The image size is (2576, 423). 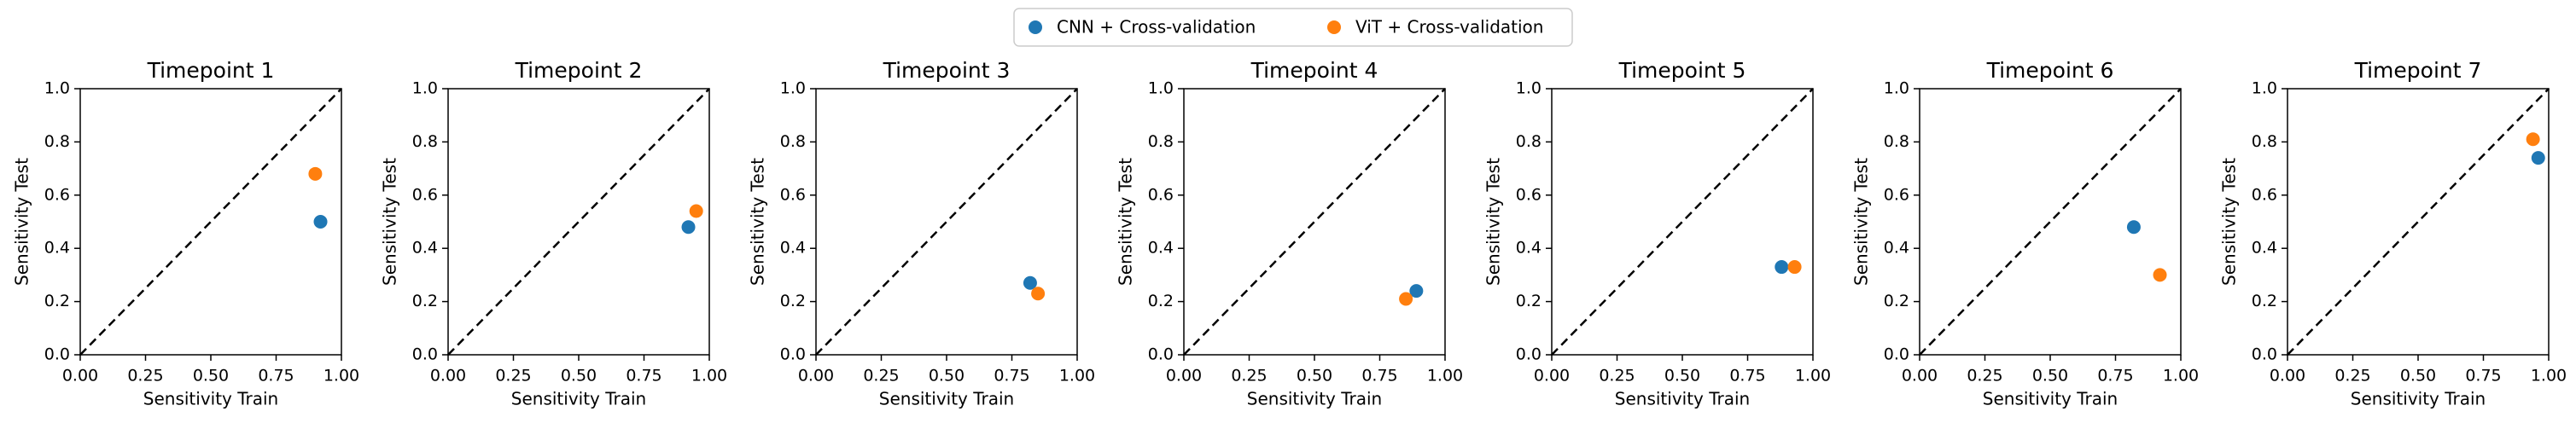 What do you see at coordinates (1293, 27) in the screenshot?
I see `legend-frame` at bounding box center [1293, 27].